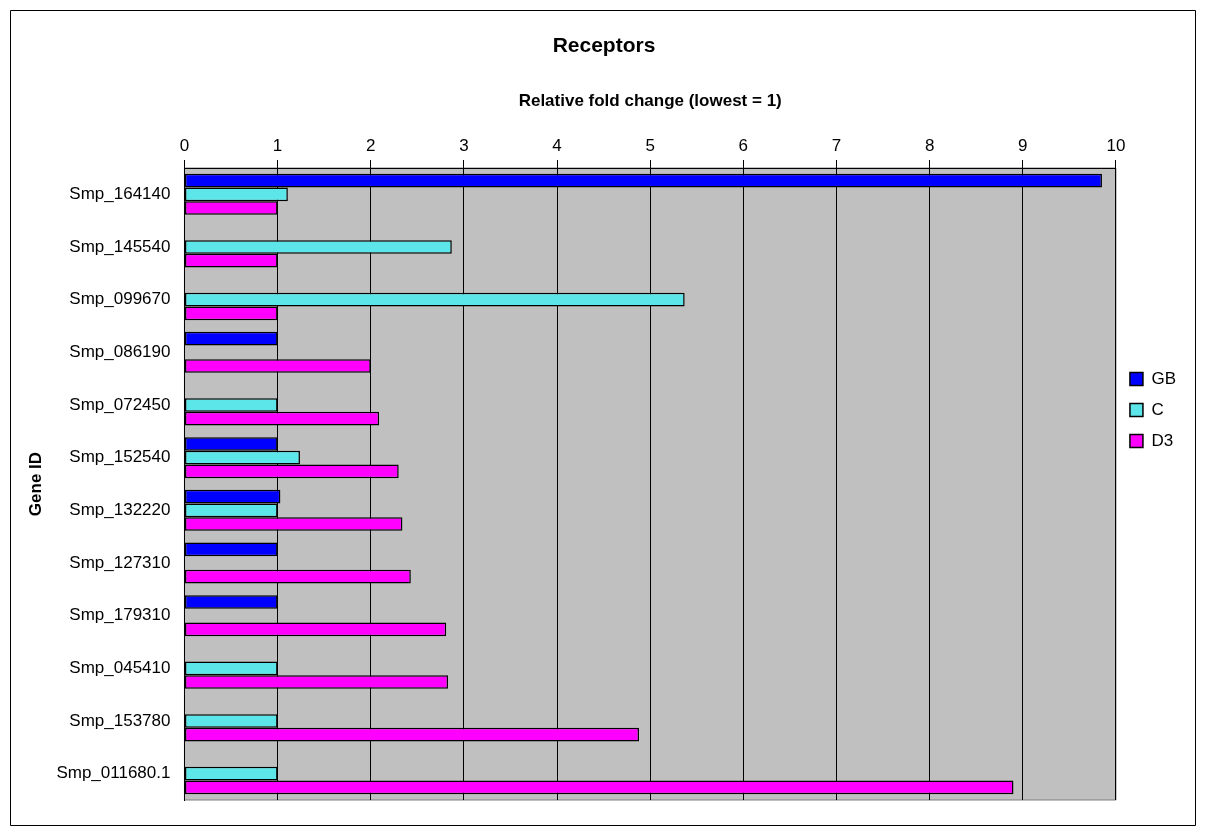 The image size is (1206, 836). Describe the element at coordinates (120, 246) in the screenshot. I see `y-tick-label: Smp_145540` at that location.